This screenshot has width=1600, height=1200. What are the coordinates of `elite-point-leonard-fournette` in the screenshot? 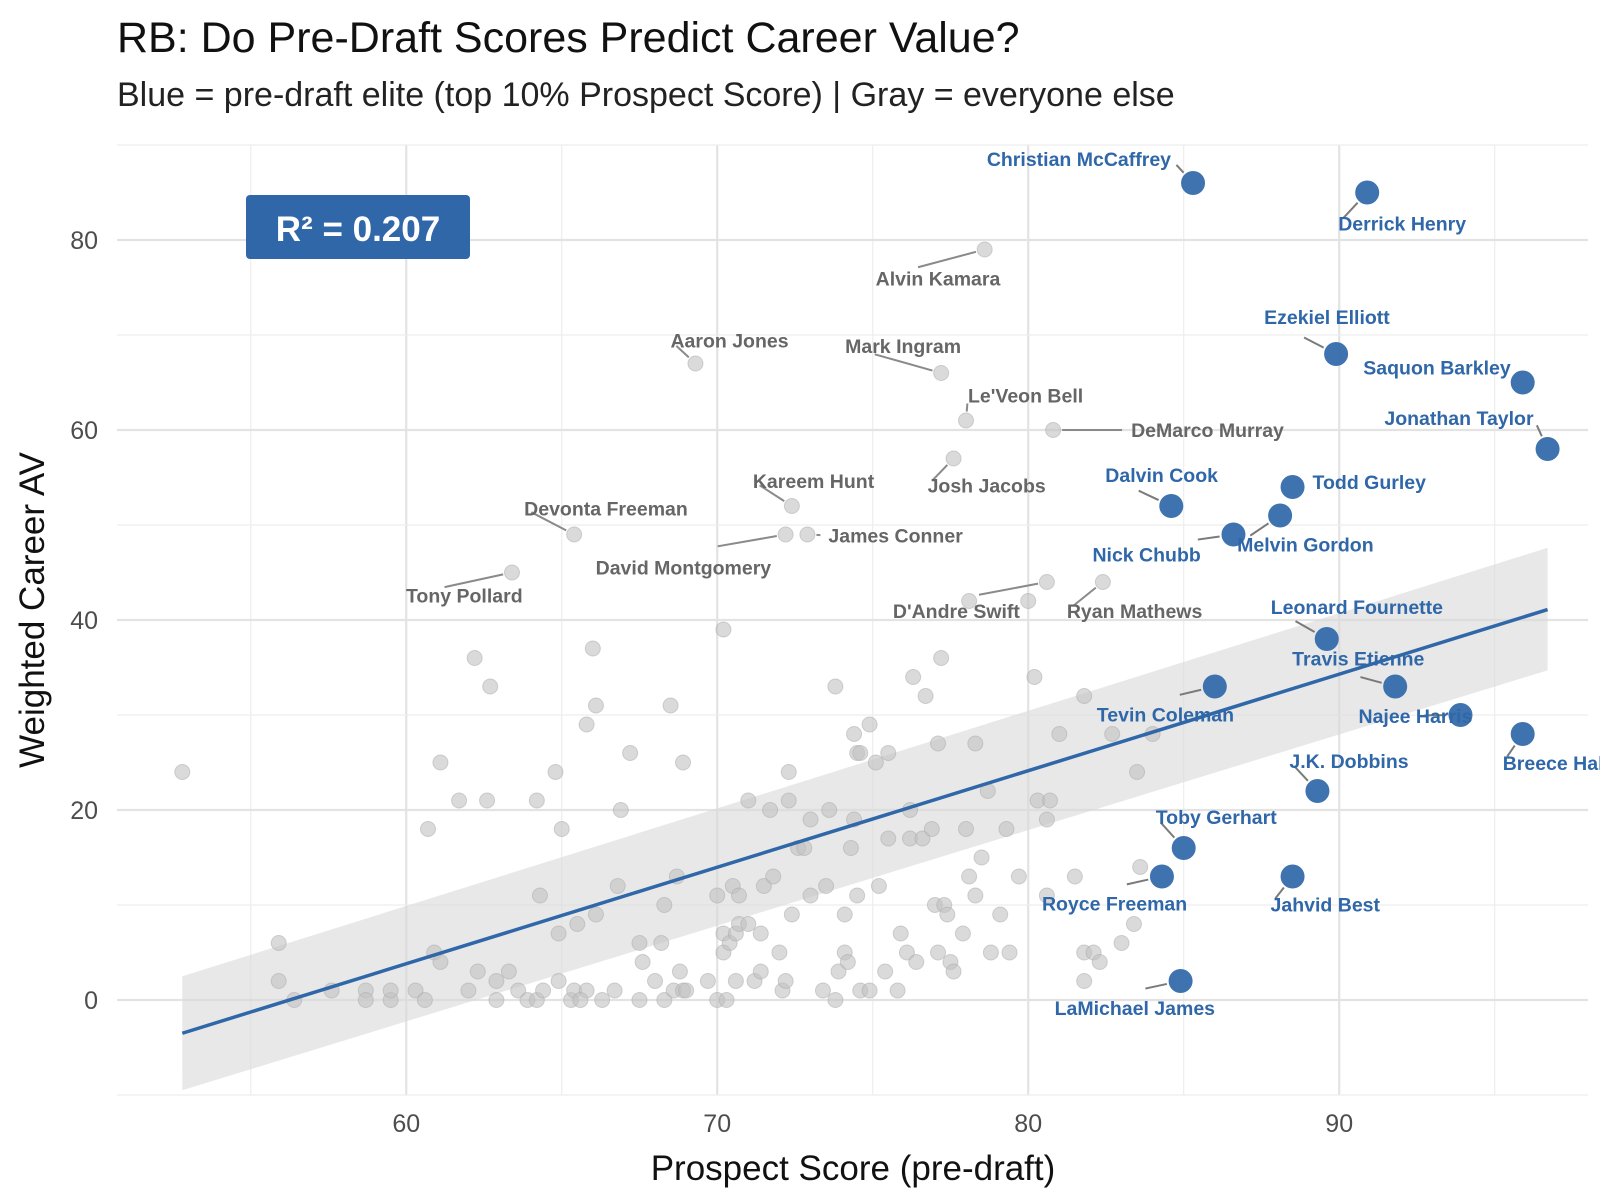 It's located at (1326, 639).